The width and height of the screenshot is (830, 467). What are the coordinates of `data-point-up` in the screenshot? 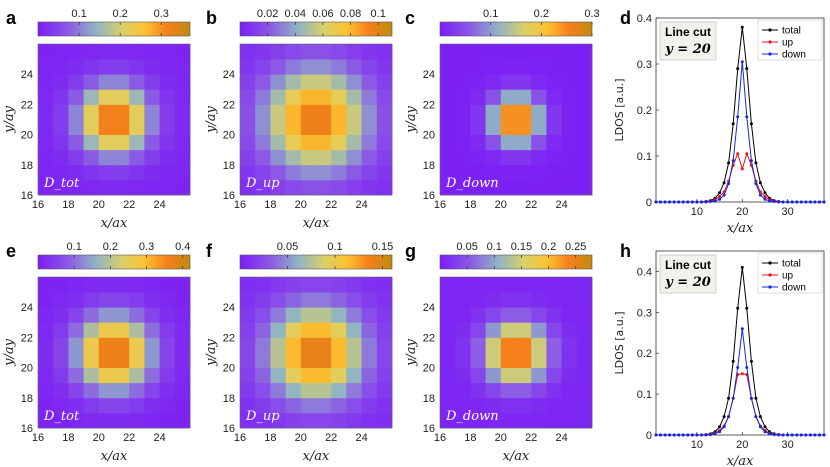 It's located at (742, 374).